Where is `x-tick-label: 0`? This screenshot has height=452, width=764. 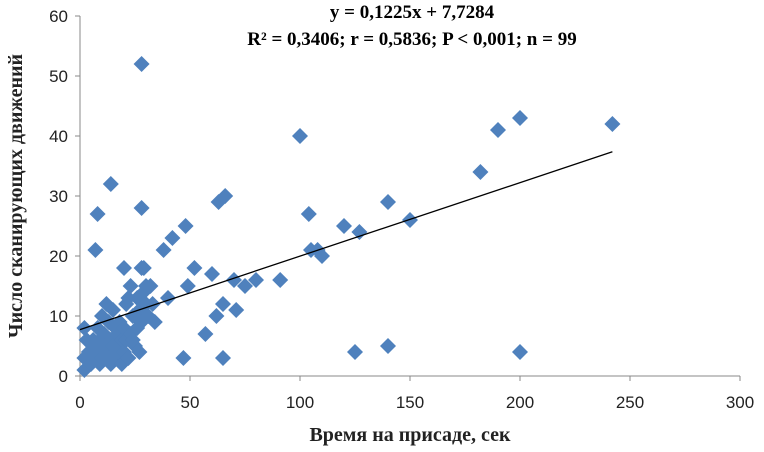 x-tick-label: 0 is located at coordinates (79, 402).